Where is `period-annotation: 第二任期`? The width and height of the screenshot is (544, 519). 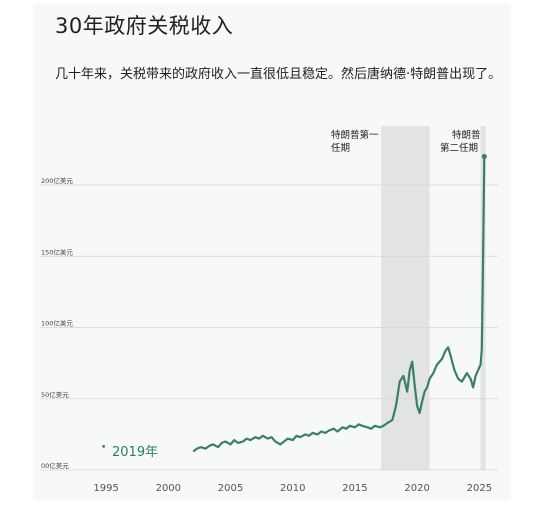
period-annotation: 第二任期 is located at coordinates (459, 148).